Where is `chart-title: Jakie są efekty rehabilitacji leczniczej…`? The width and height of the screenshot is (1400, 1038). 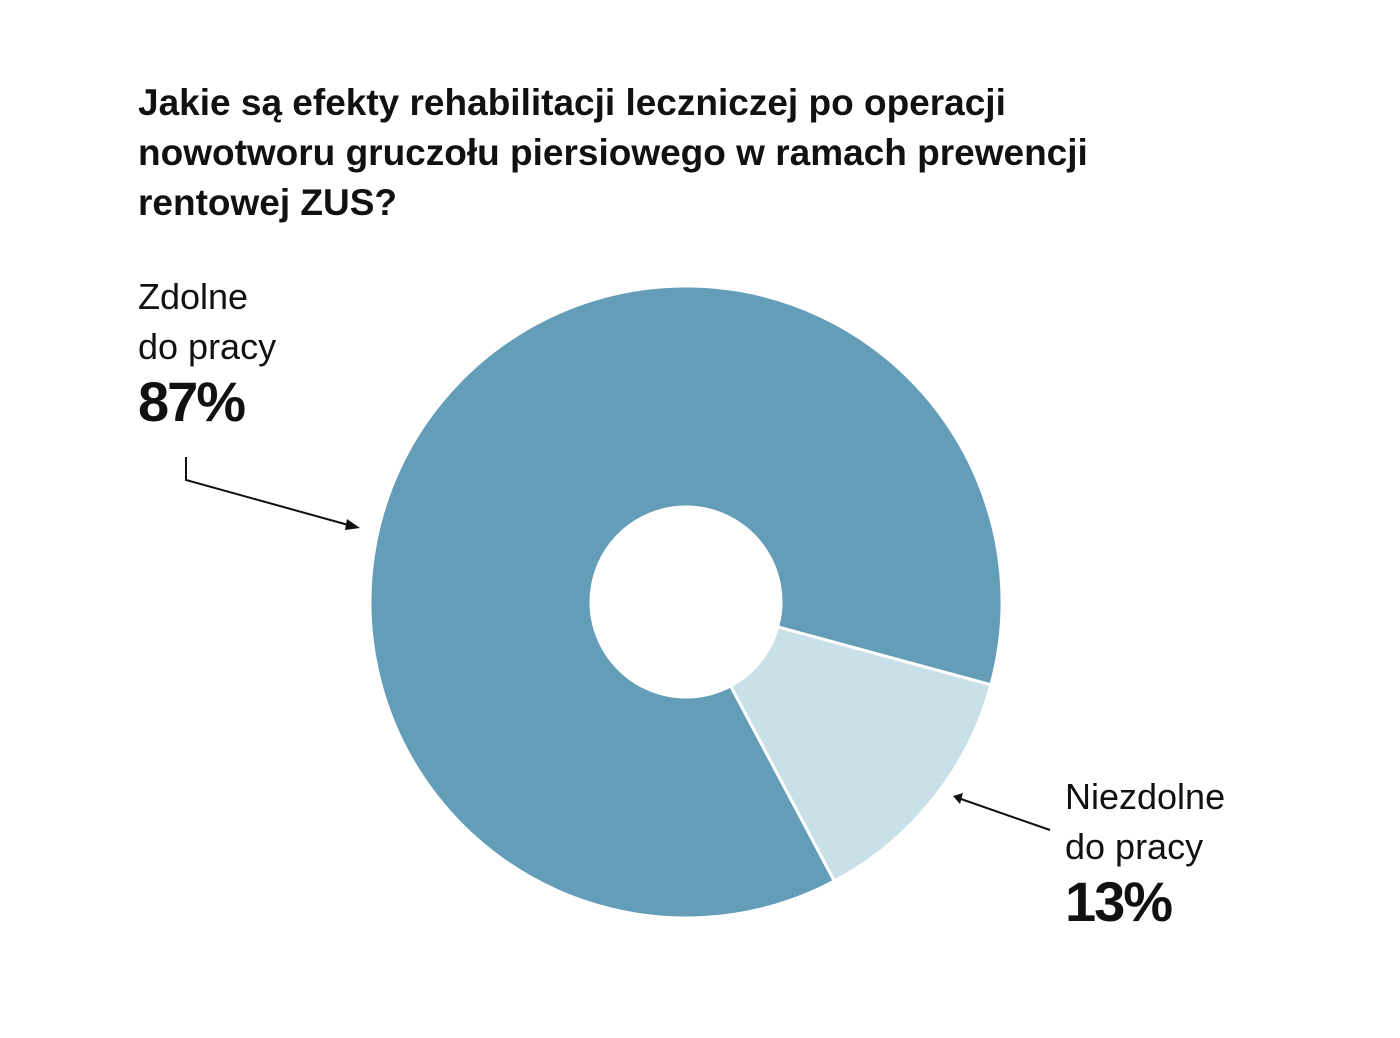
chart-title: Jakie są efekty rehabilitacji leczniczej… is located at coordinates (613, 152).